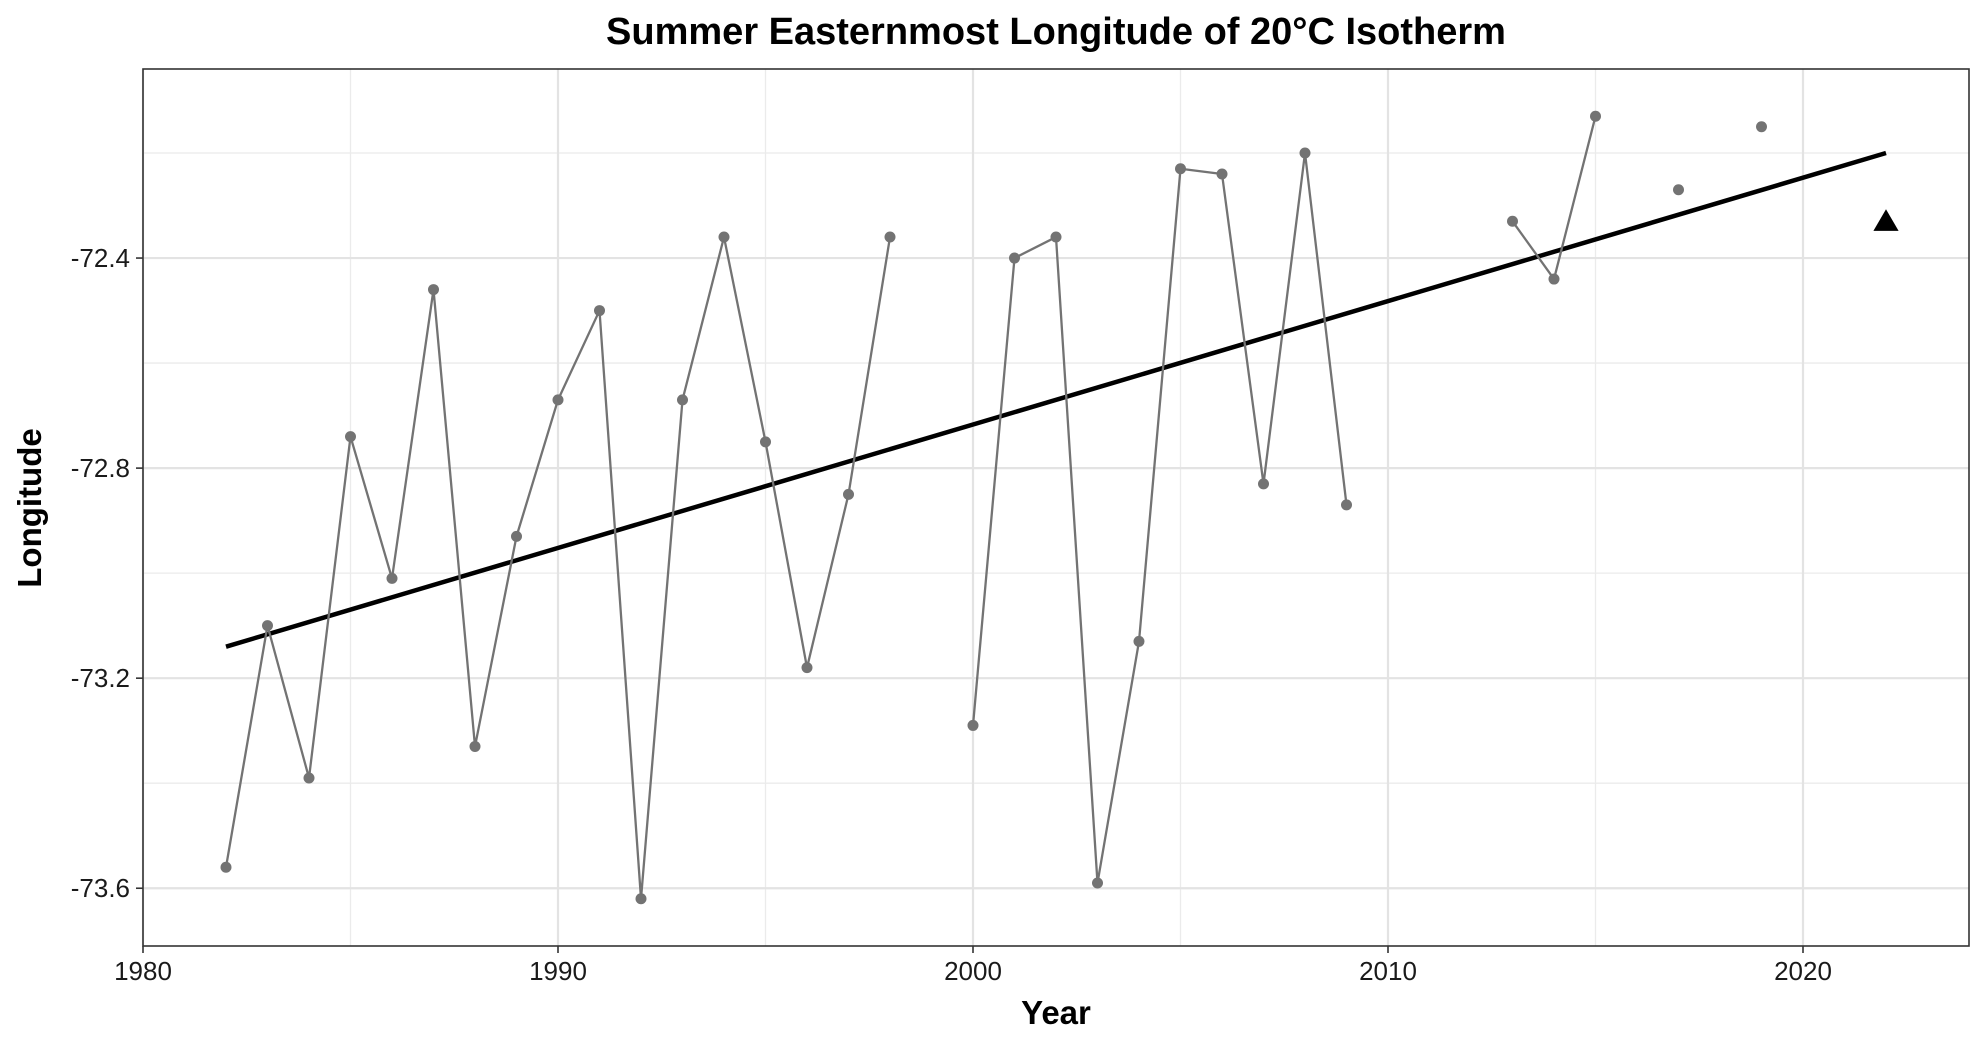 Image resolution: width=1984 pixels, height=1046 pixels. Describe the element at coordinates (29, 507) in the screenshot. I see `y-axis-label: Longitude` at that location.